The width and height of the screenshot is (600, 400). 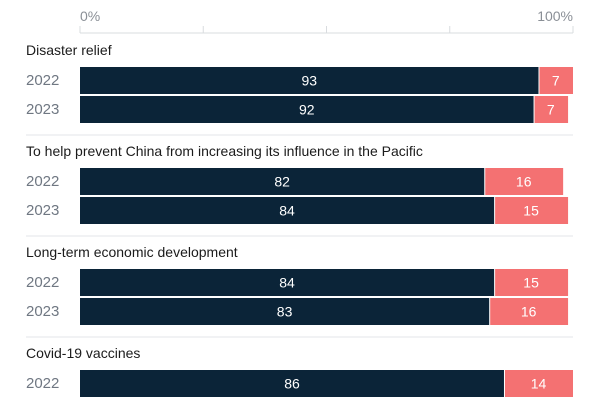 I want to click on tick-label-0: 0%, so click(x=90, y=16).